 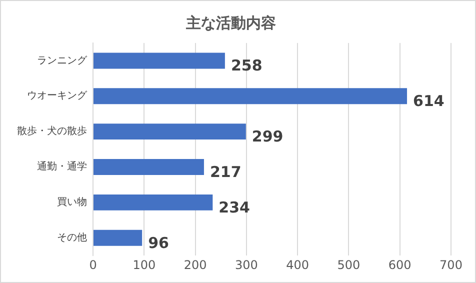 I want to click on x-tick-label: 400, so click(x=298, y=265).